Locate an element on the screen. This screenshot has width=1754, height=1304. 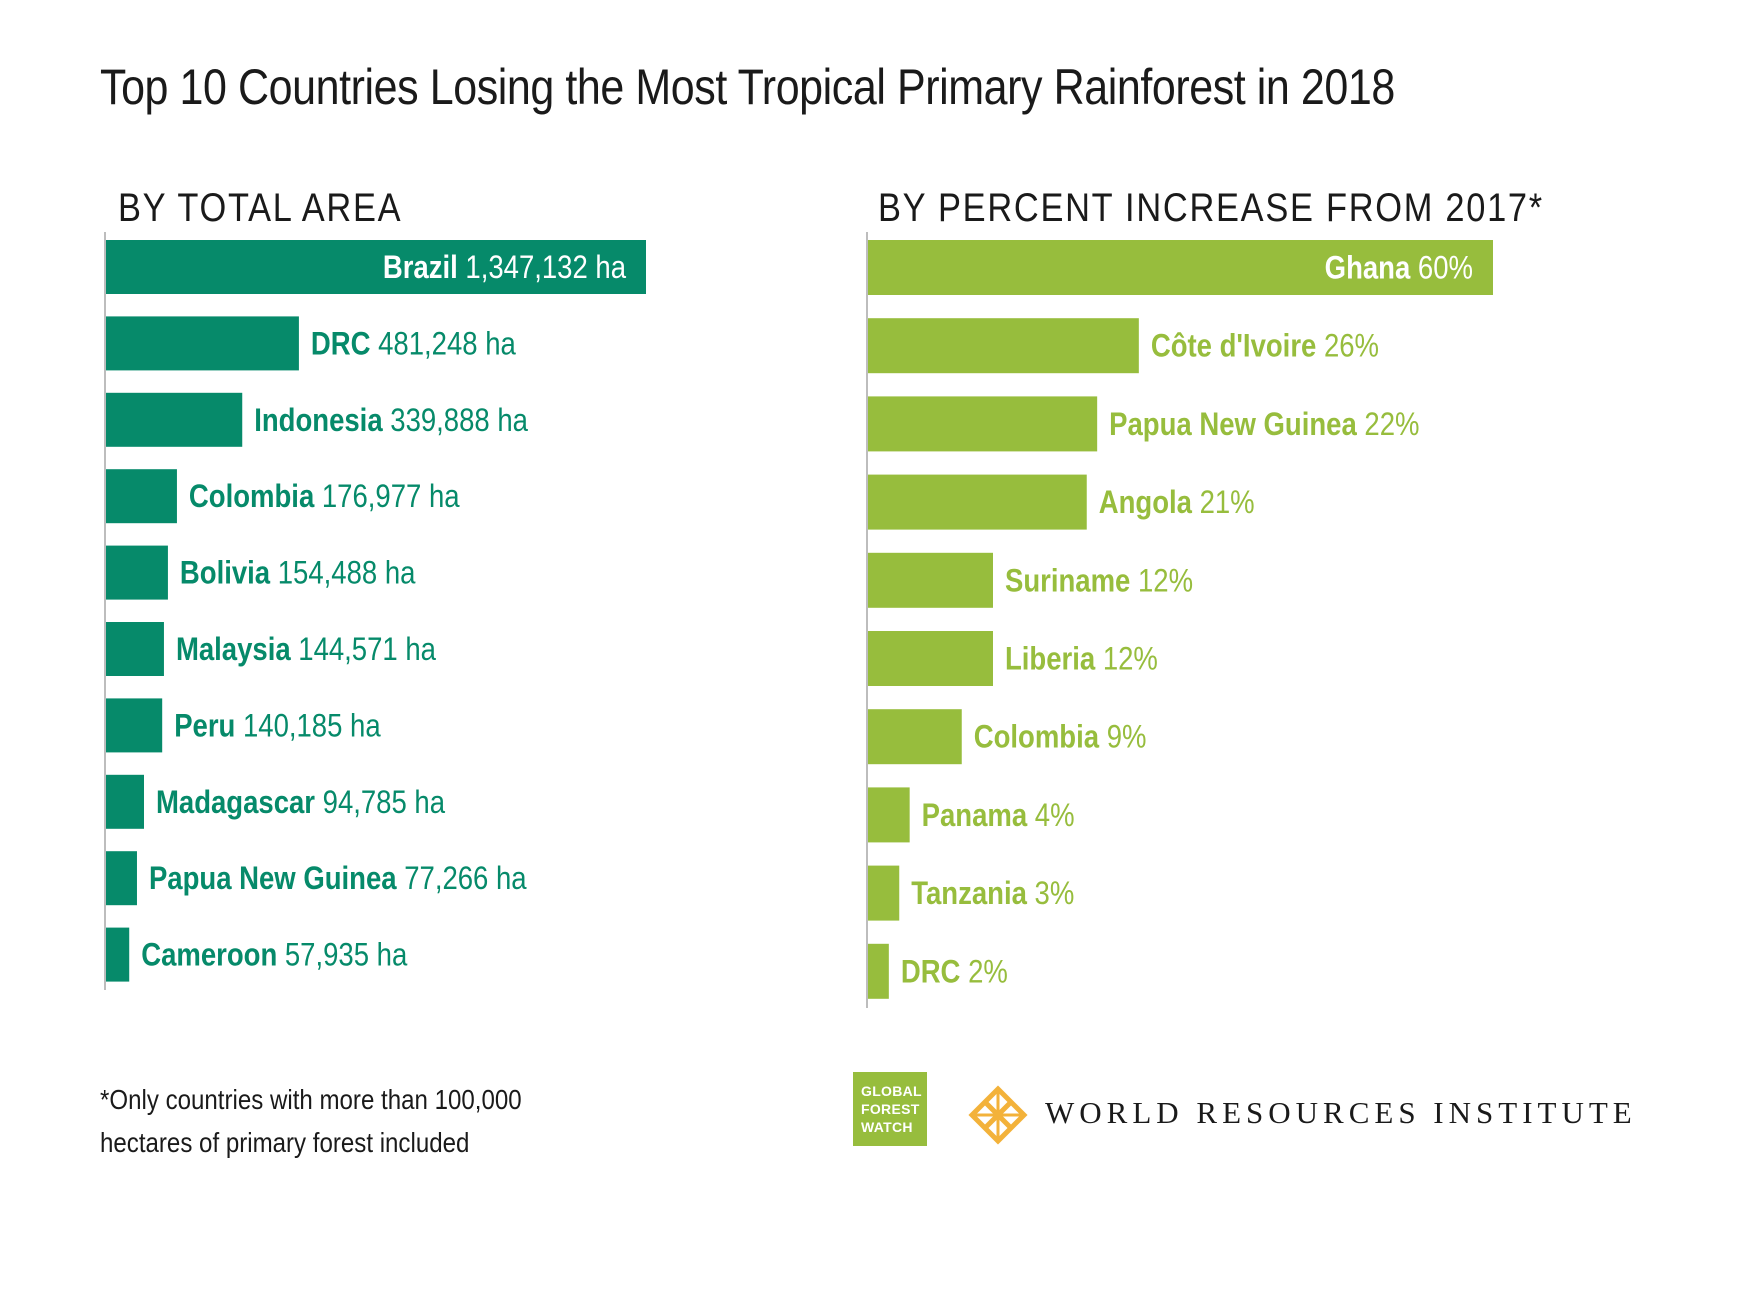
percent-category-drc: DRC is located at coordinates (931, 971).